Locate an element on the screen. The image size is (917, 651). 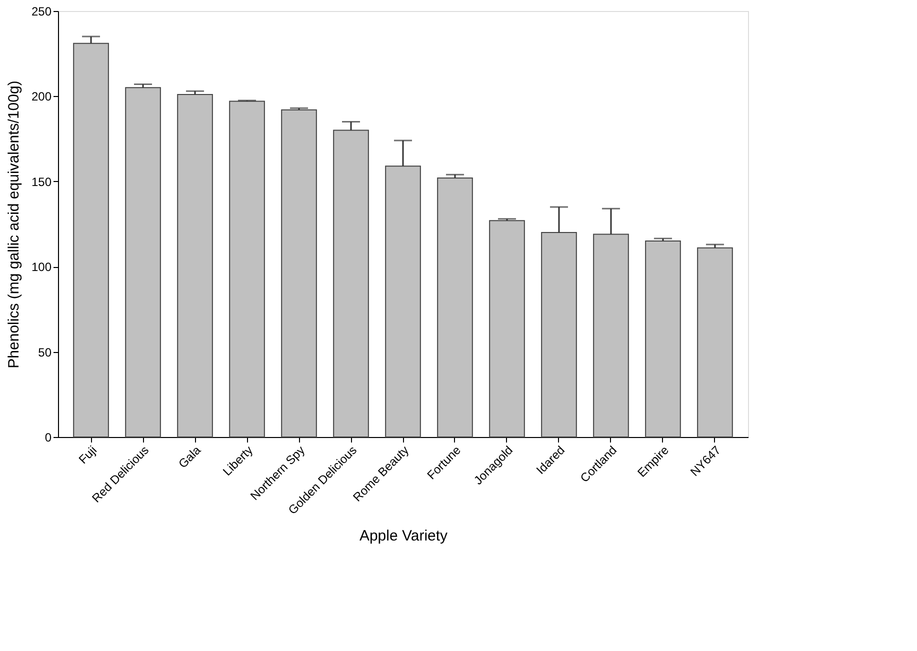
y-tick-label: 100 is located at coordinates (41, 267).